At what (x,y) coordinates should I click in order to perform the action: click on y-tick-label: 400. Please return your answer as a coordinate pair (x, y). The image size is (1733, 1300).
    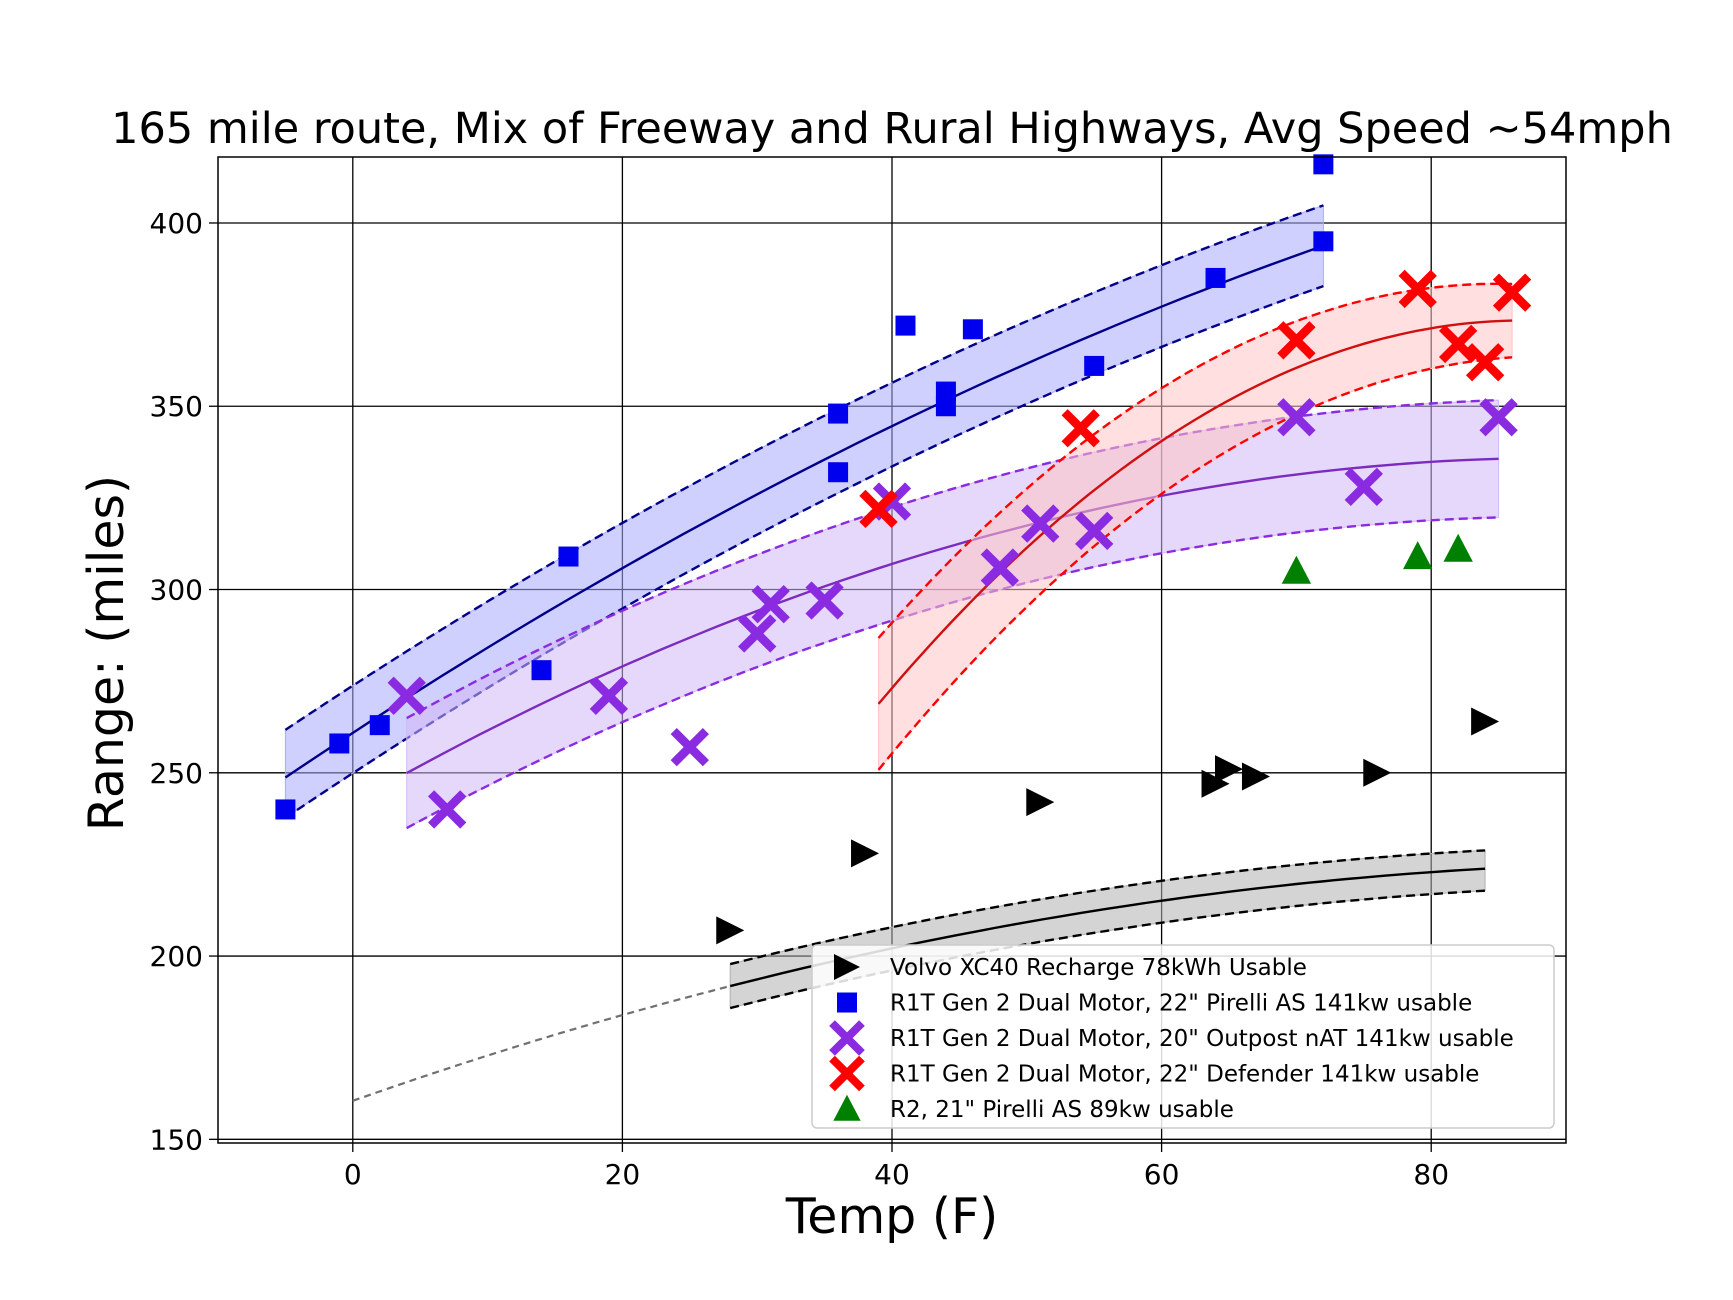
    Looking at the image, I should click on (176, 223).